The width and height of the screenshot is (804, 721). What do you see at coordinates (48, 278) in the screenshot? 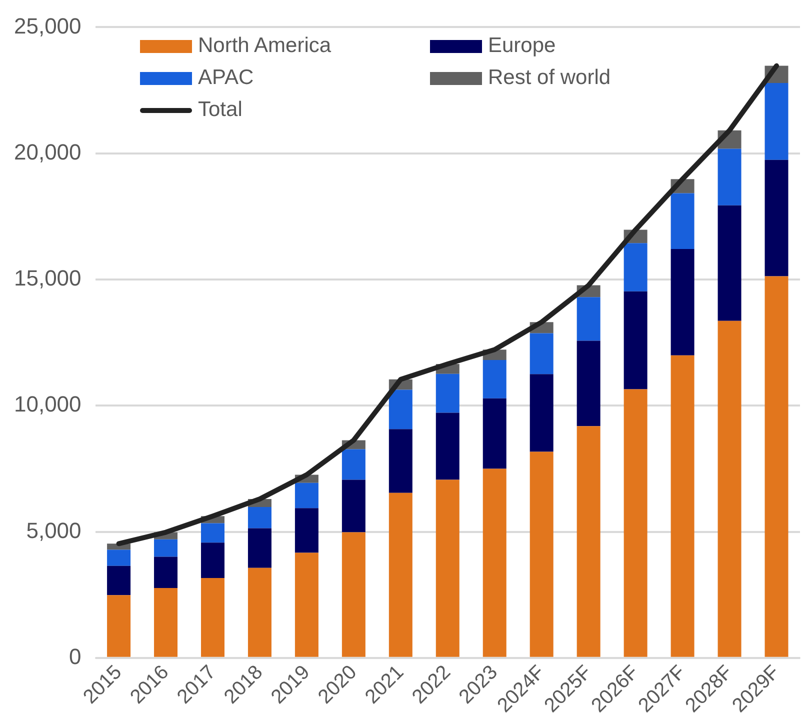
I see `y-tick-label: 15,000` at bounding box center [48, 278].